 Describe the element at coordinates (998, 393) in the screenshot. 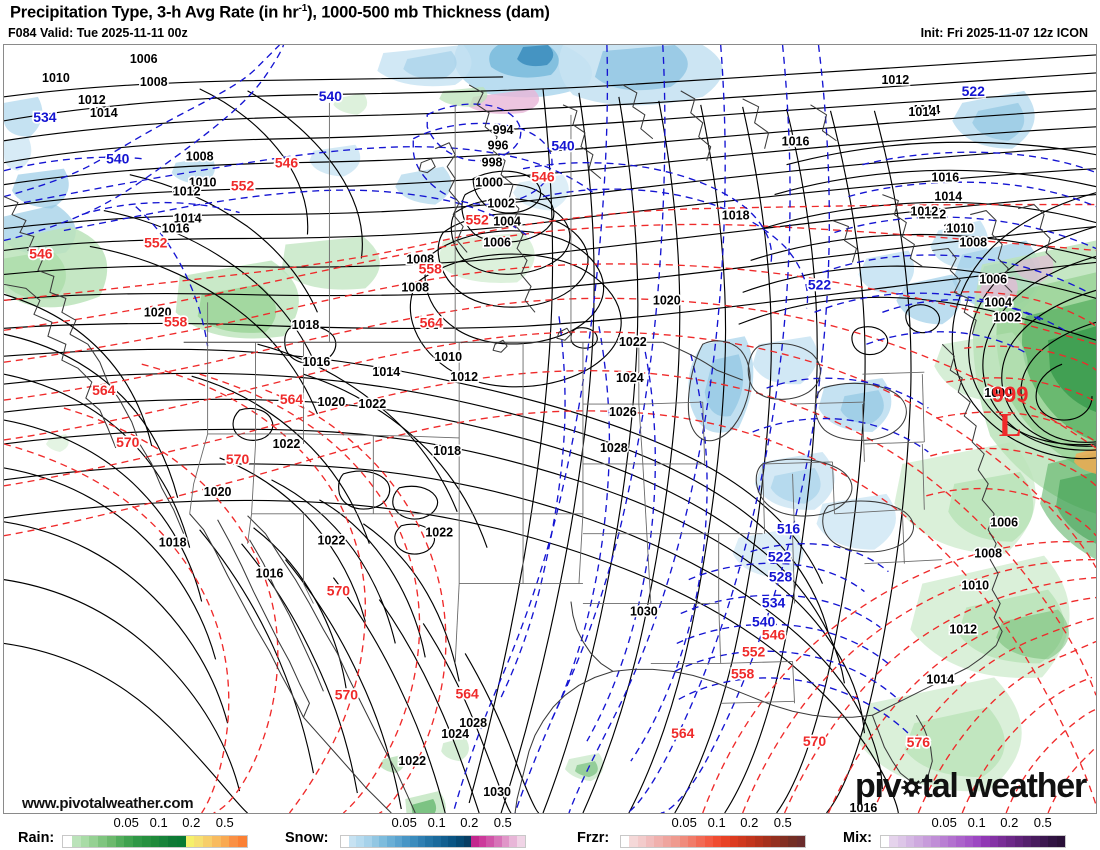

I see `isobar-label-halo: 1000` at that location.